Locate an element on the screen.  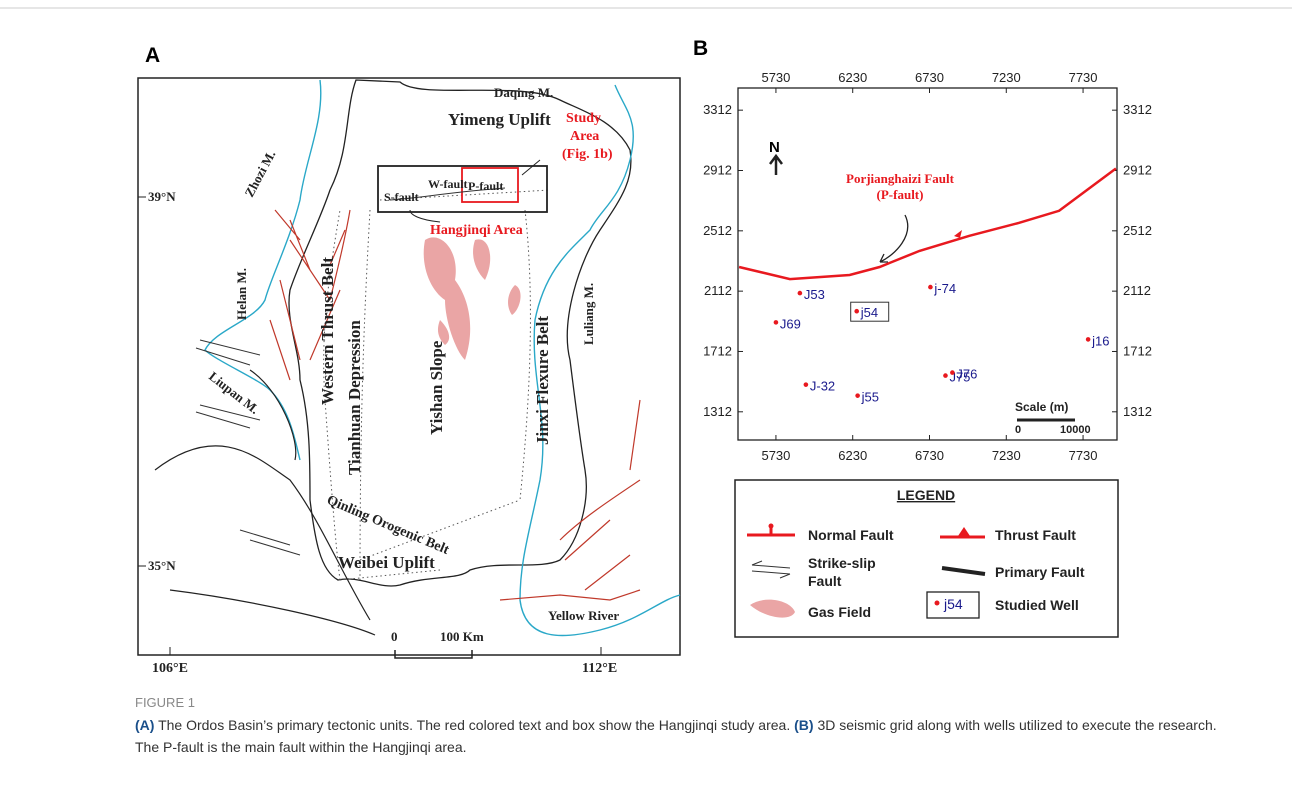
scale-title: Scale (m) is located at coordinates (1041, 407).